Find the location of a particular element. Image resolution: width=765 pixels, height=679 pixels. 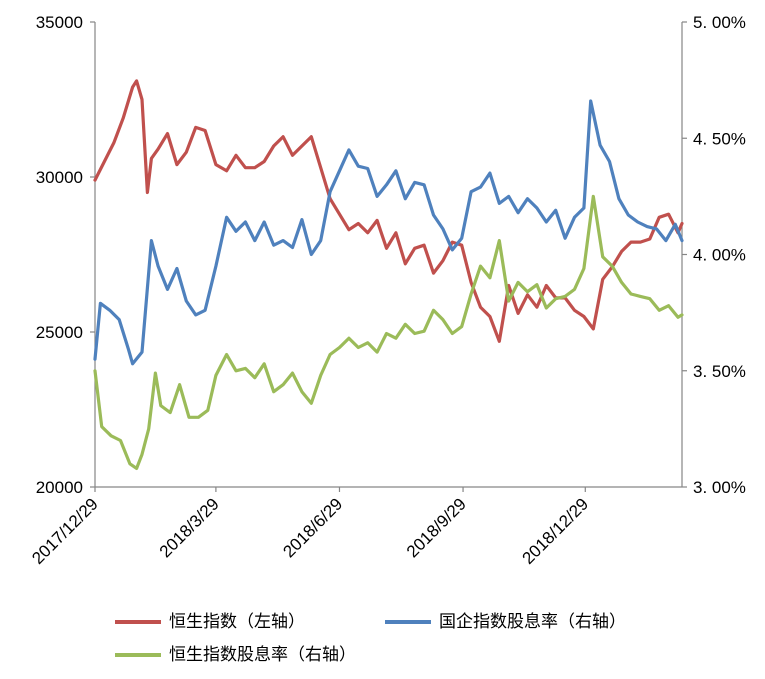

x-tick-label: 2018/9/29 is located at coordinates (436, 527).